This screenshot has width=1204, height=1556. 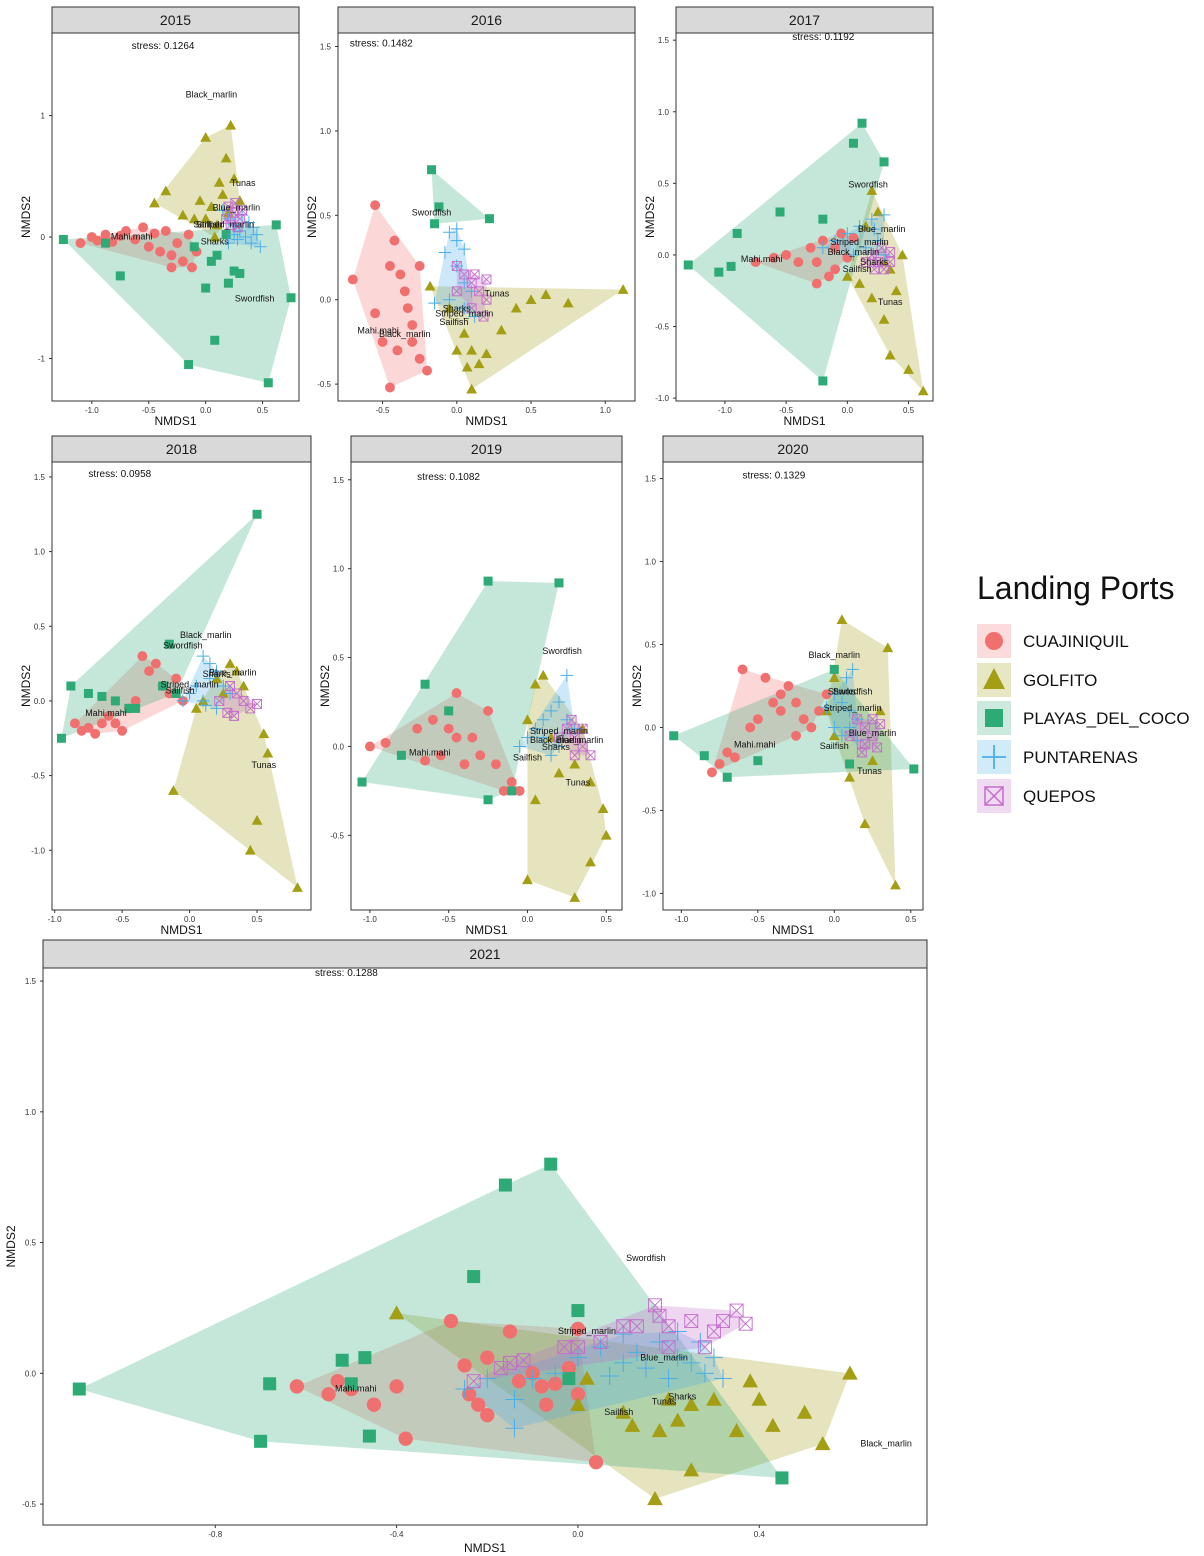 I want to click on x-tick-label: 0.5, so click(x=909, y=410).